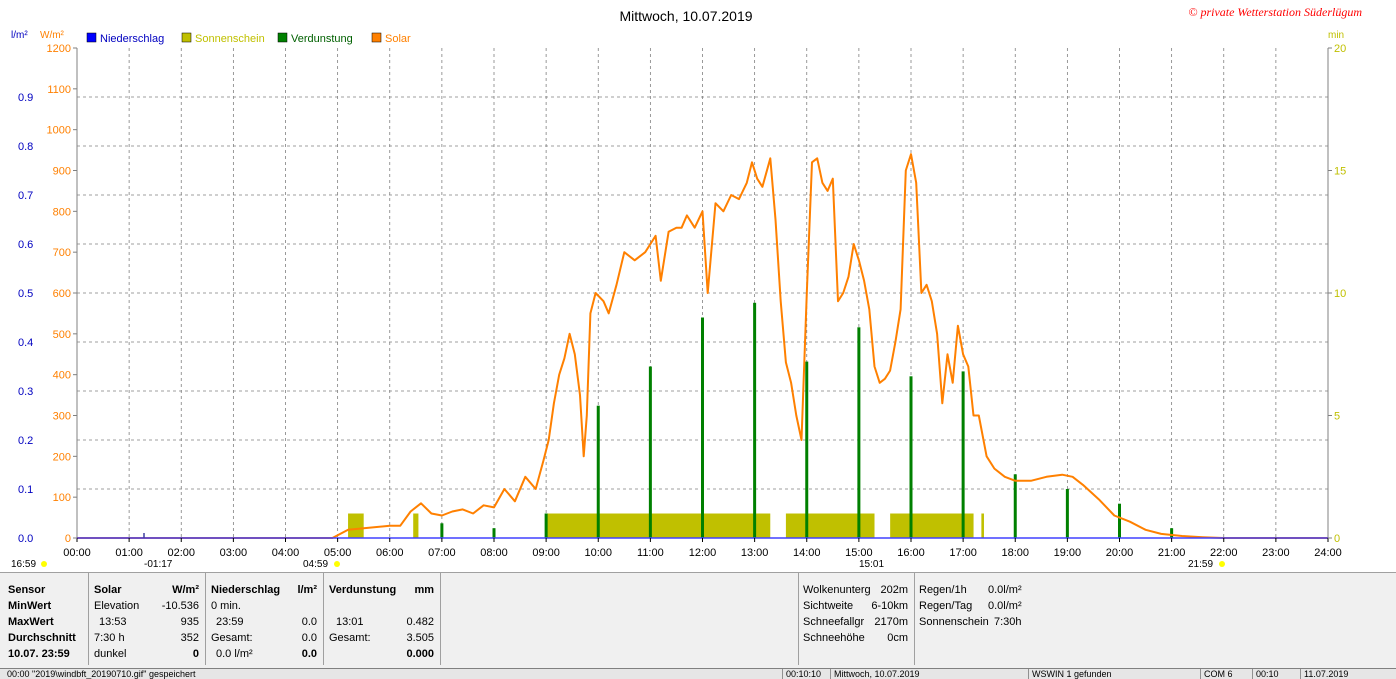 The image size is (1396, 679). What do you see at coordinates (338, 553) in the screenshot?
I see `x-tick-label: 05:00` at bounding box center [338, 553].